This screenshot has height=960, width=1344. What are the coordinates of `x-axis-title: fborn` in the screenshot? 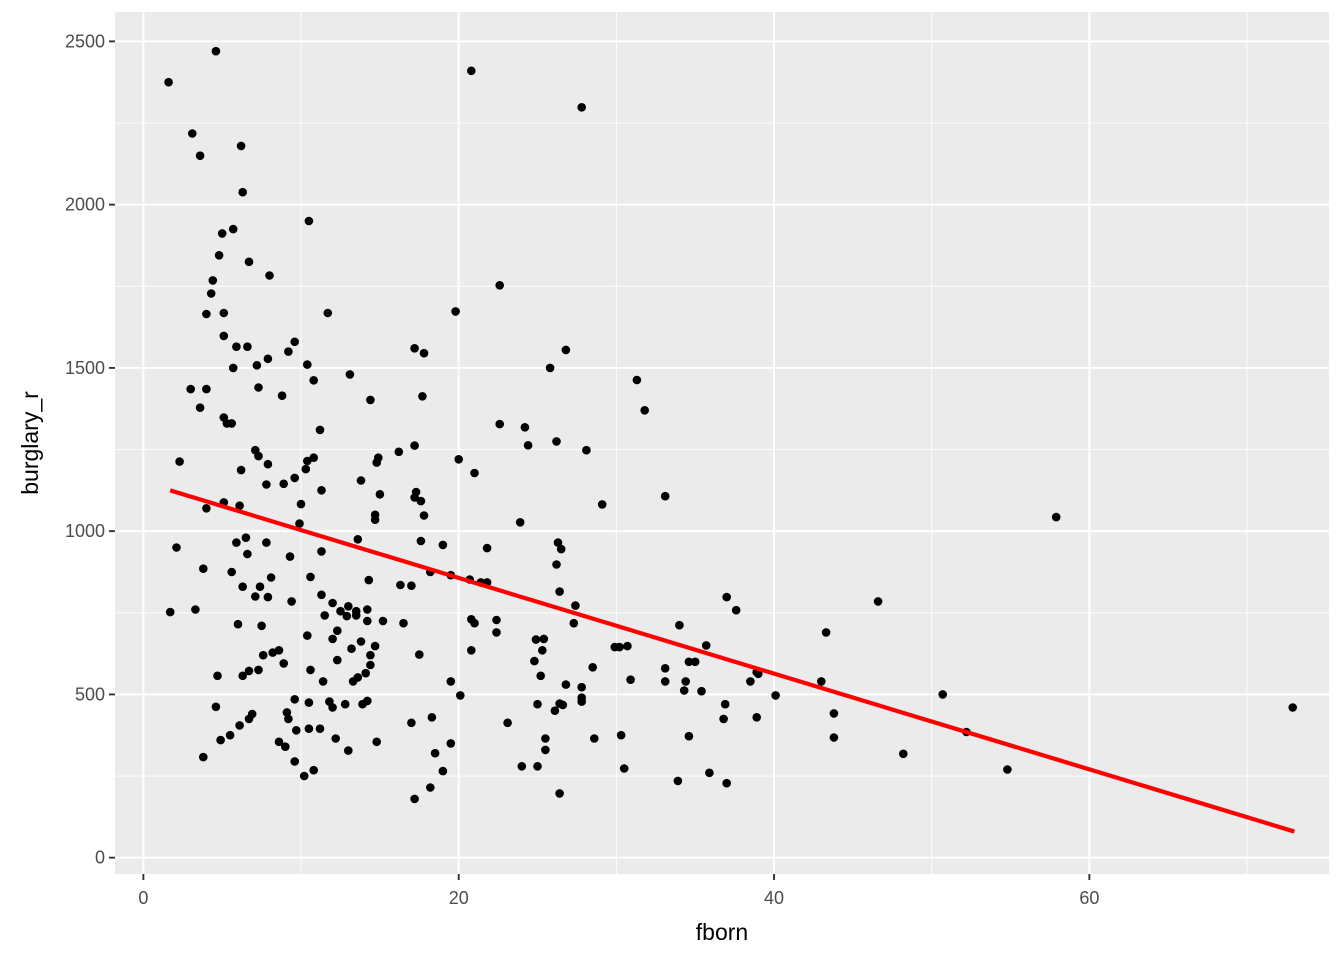 It's located at (722, 932).